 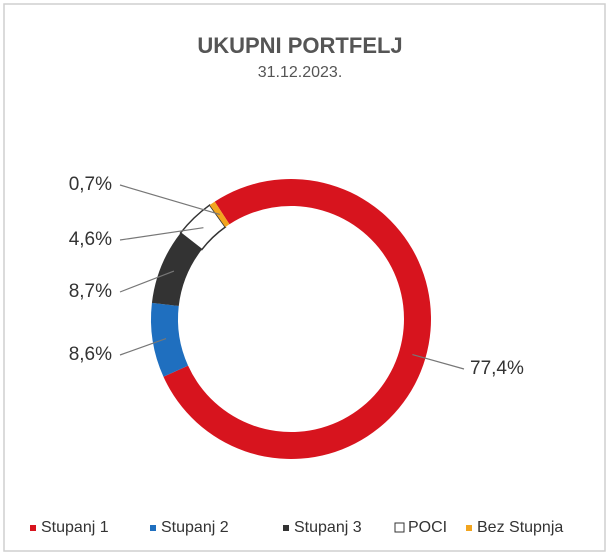 What do you see at coordinates (75, 527) in the screenshot?
I see `legend-label: Stupanj 1` at bounding box center [75, 527].